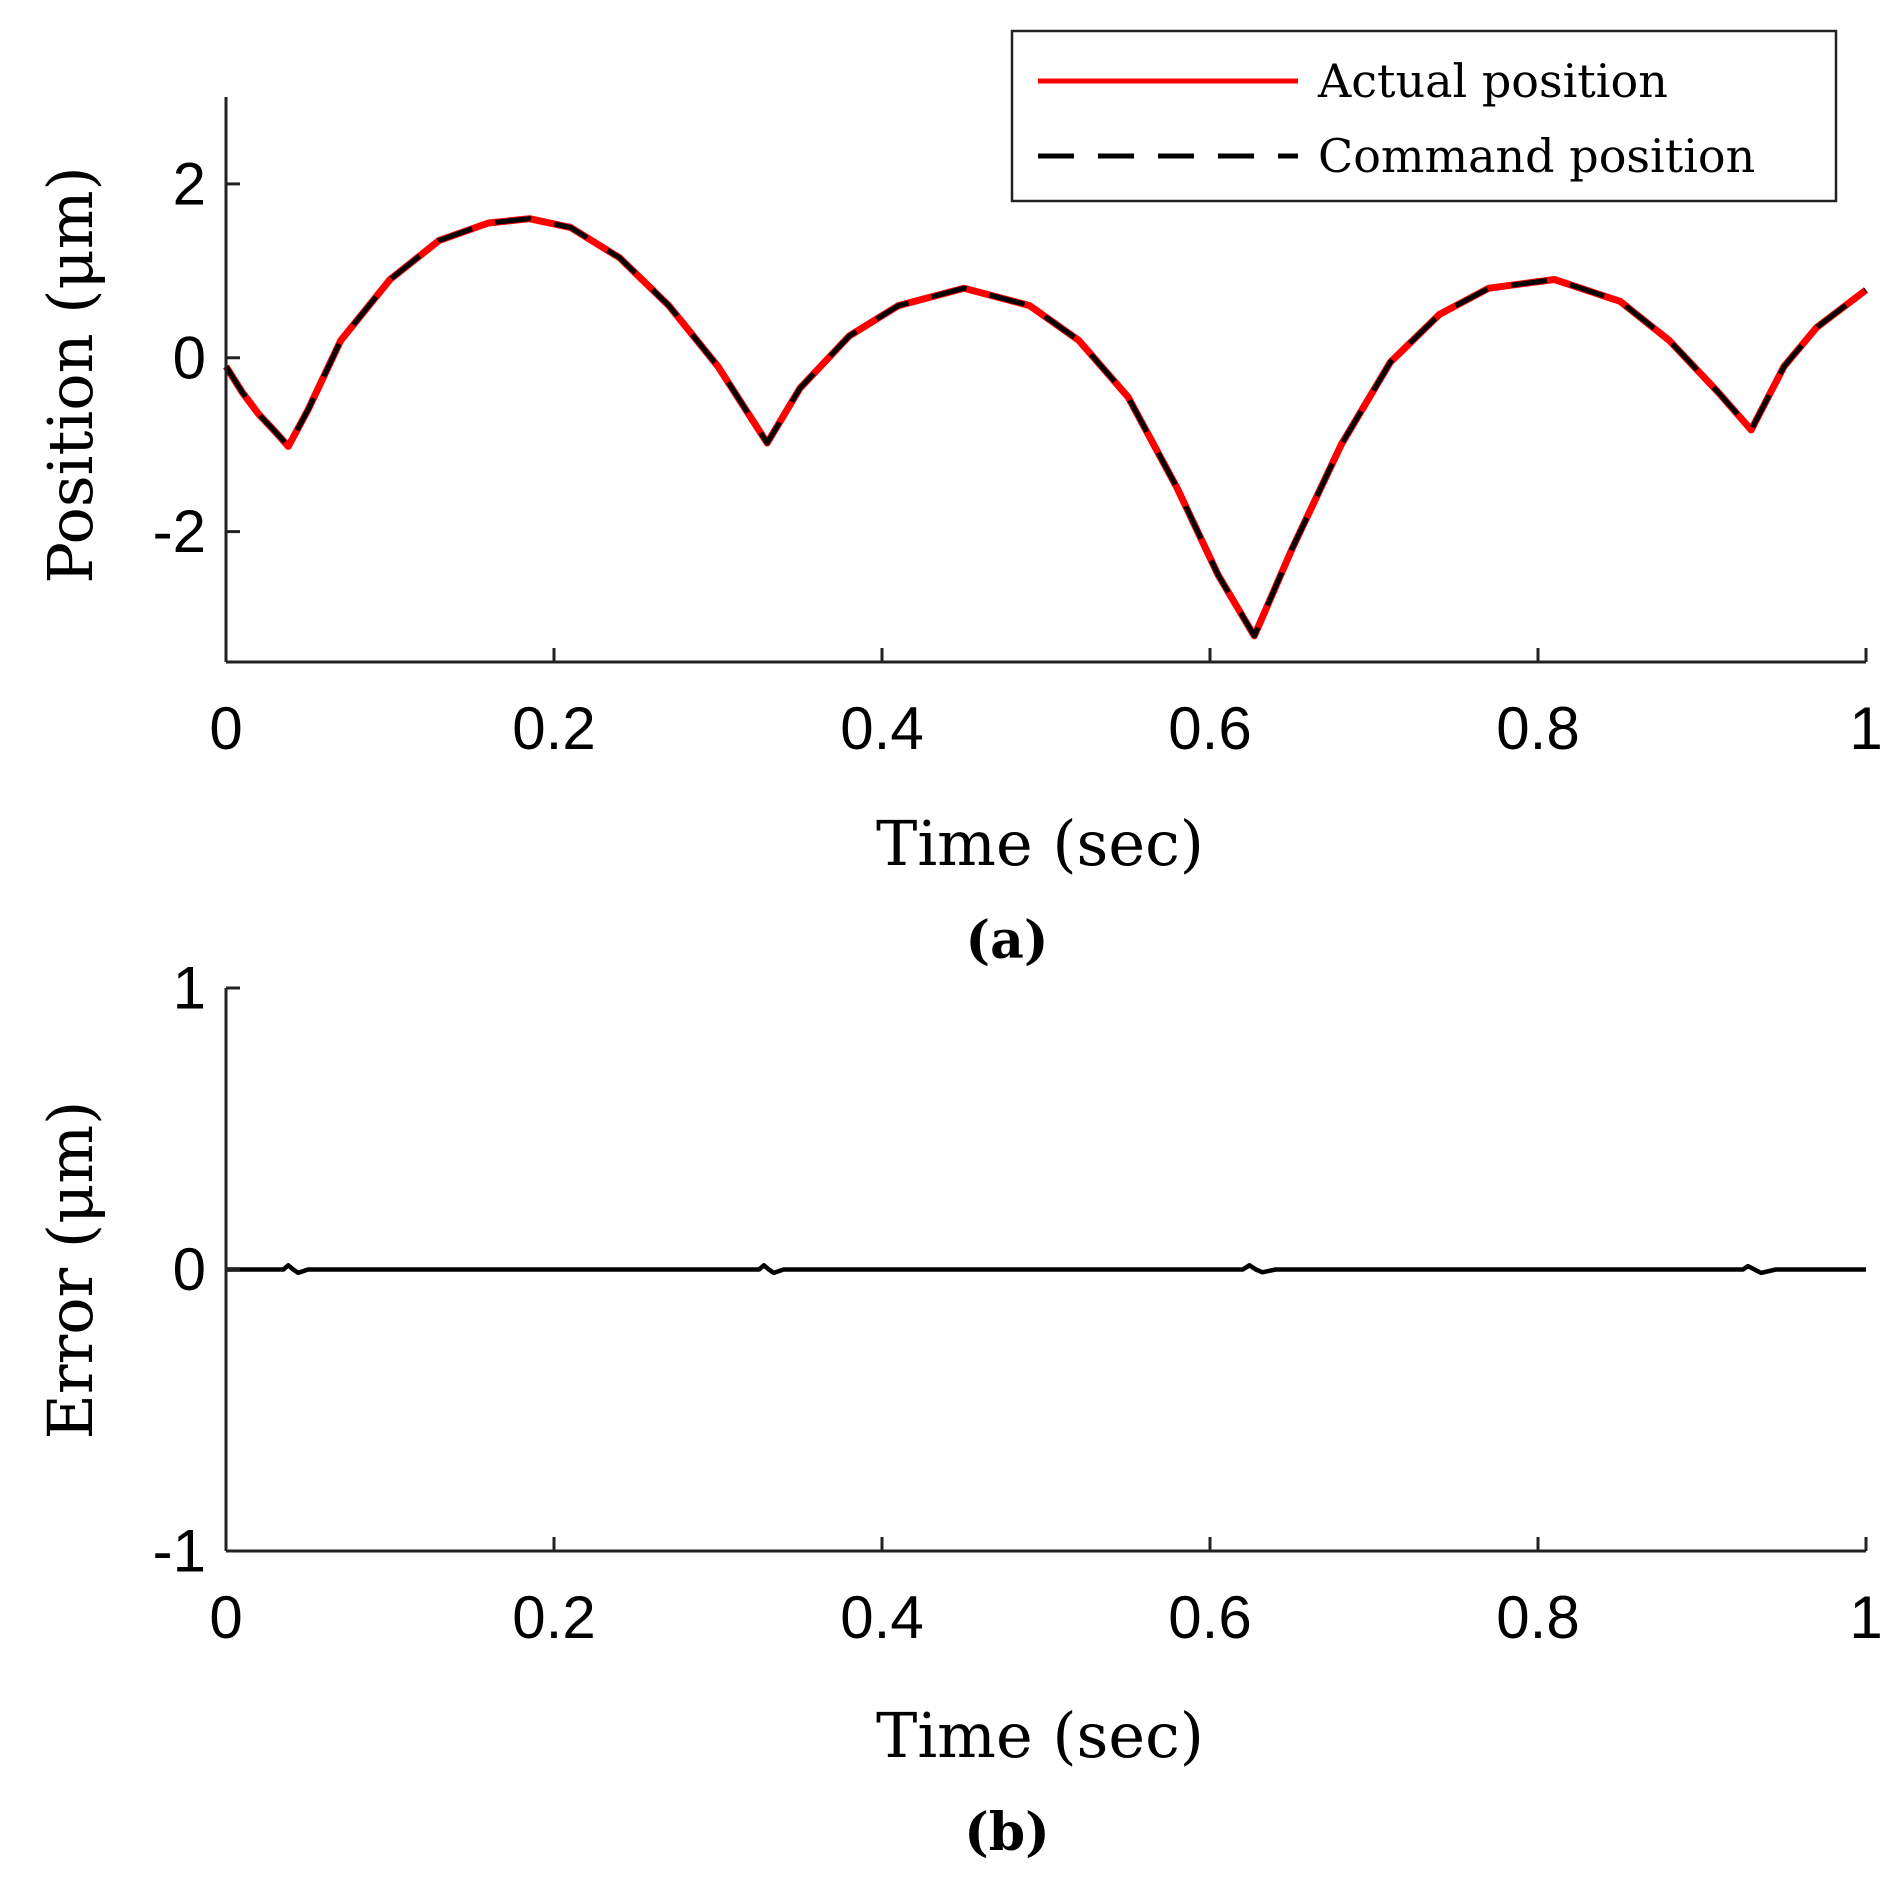 This screenshot has height=1880, width=1903. I want to click on legend: Actual position Command position, so click(1424, 116).